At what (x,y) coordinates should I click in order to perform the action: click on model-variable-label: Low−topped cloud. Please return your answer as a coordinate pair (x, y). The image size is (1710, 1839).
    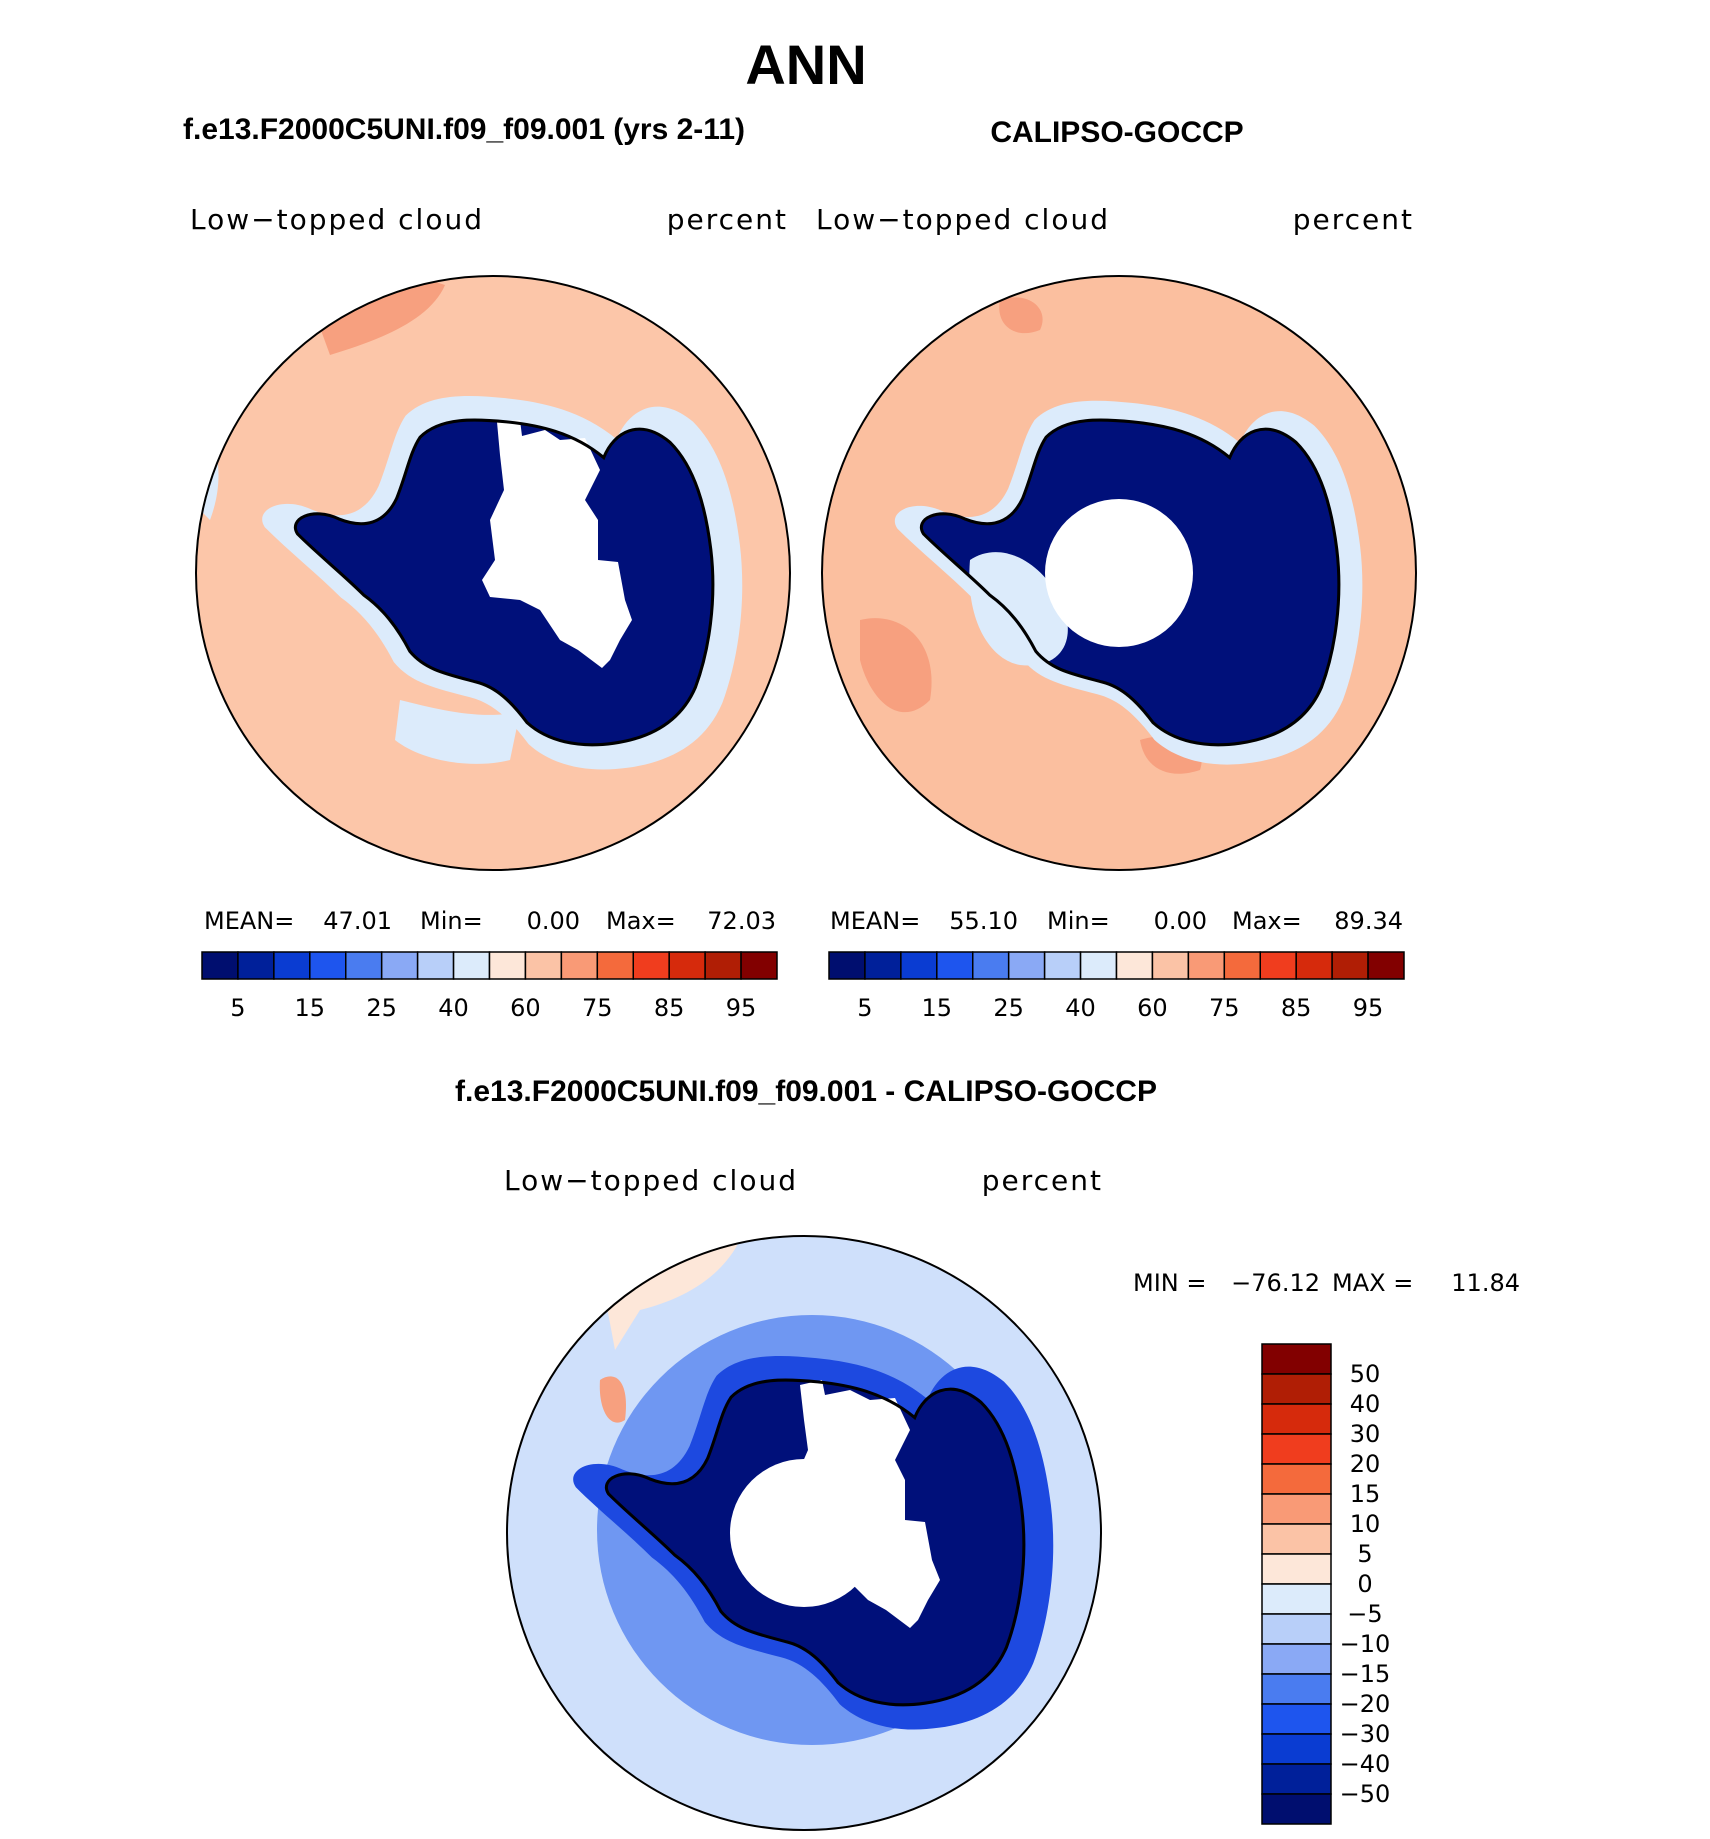
    Looking at the image, I should click on (337, 219).